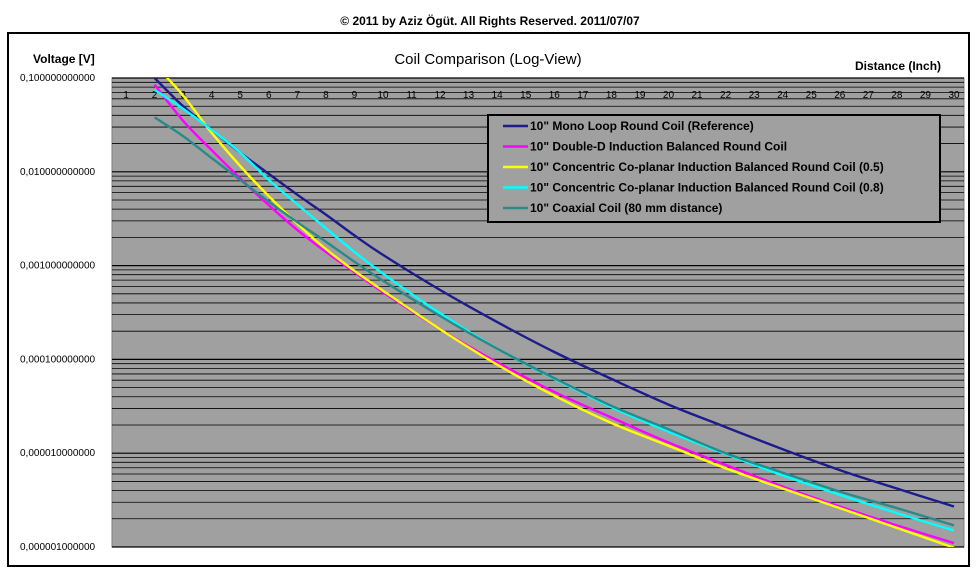  I want to click on y-axis-label: Voltage [V], so click(64, 59).